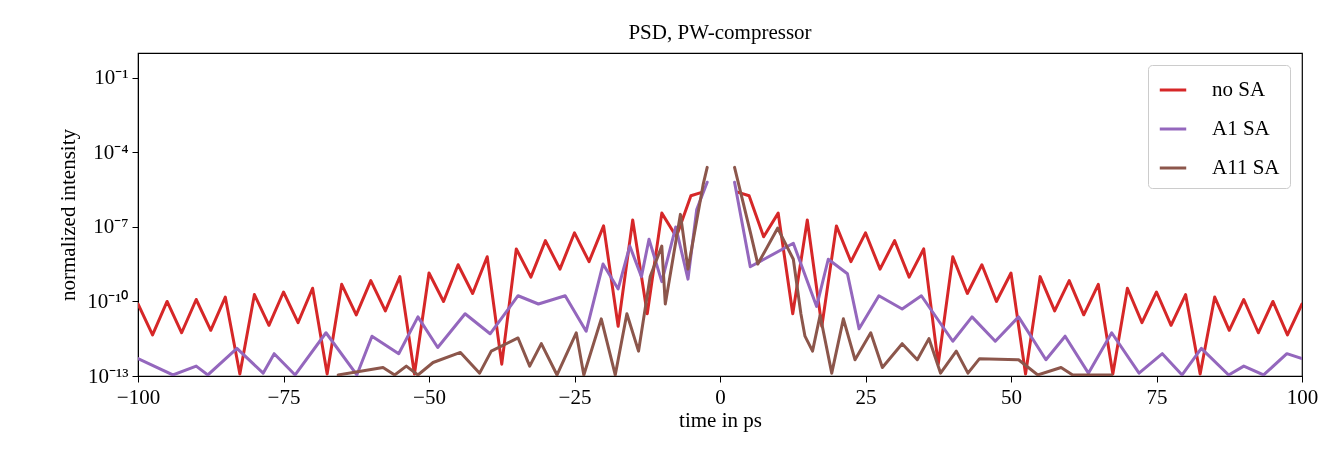  I want to click on y-axis-title: normalized intensity, so click(68, 215).